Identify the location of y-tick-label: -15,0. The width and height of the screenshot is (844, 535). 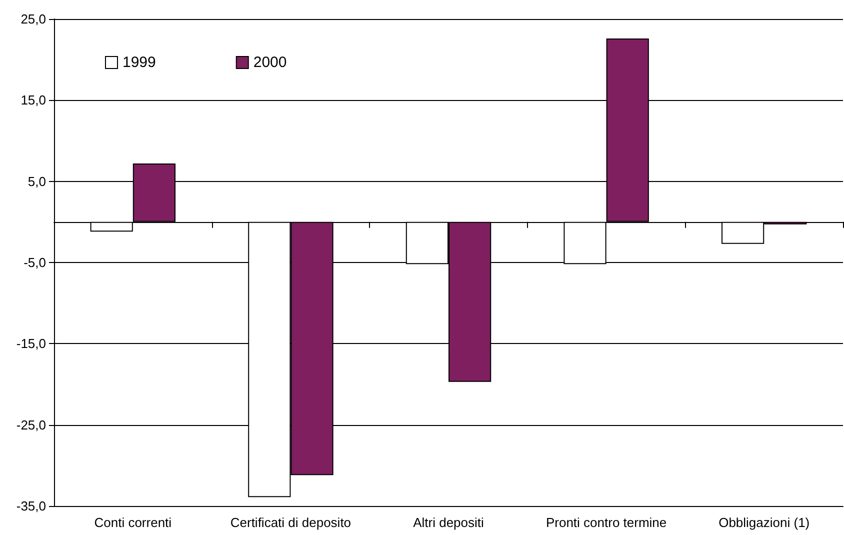
(31, 344).